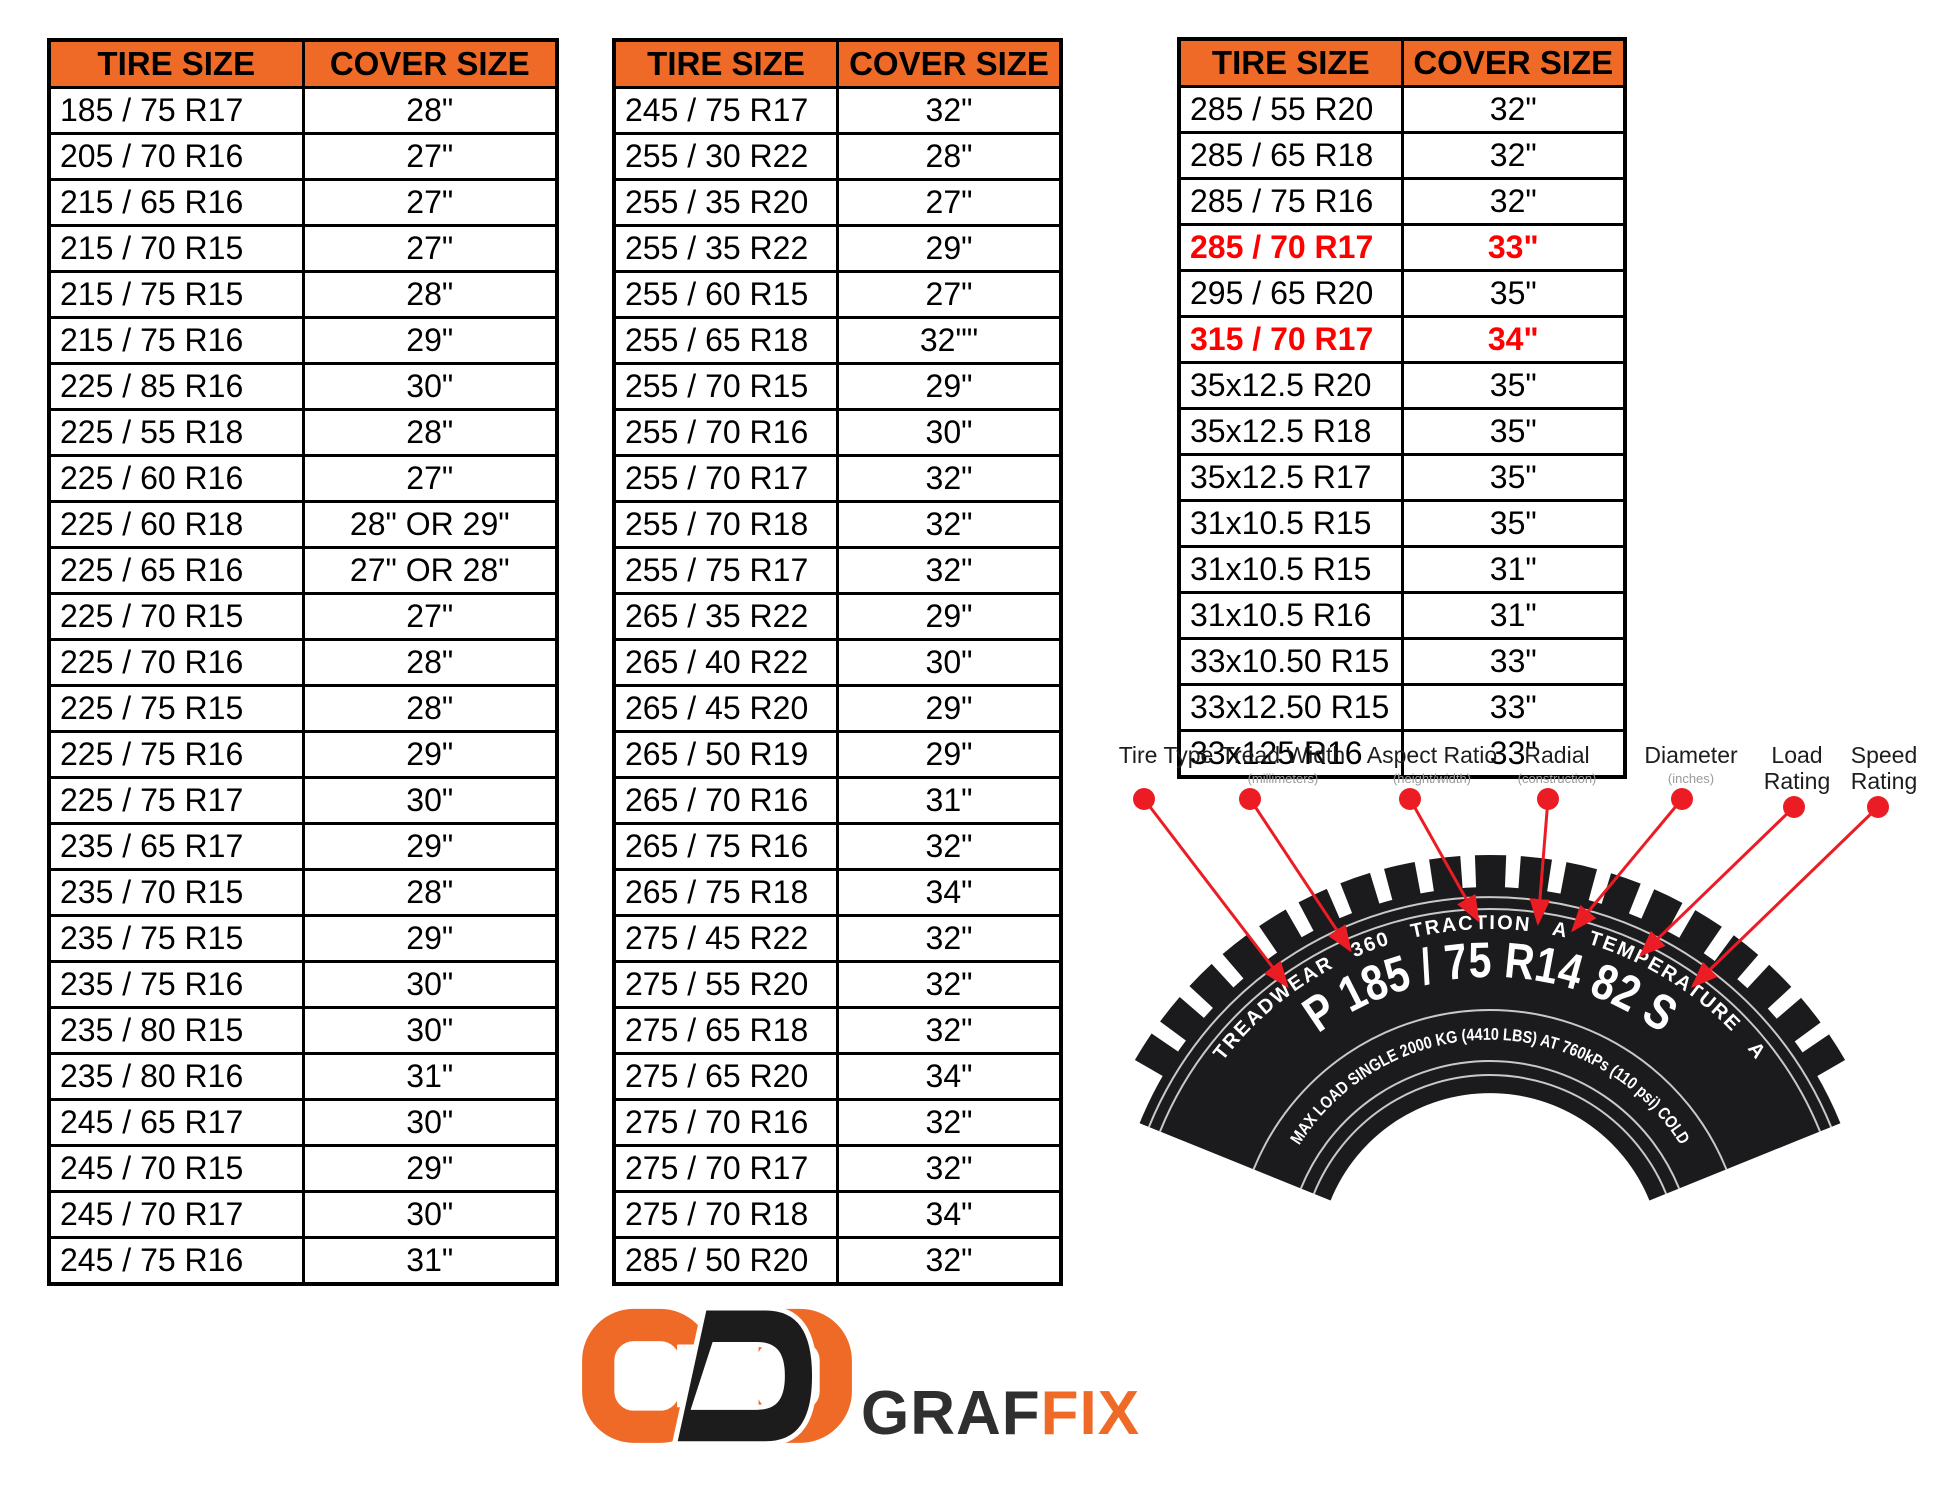  What do you see at coordinates (430, 1076) in the screenshot?
I see `cover-size-cell: 31"` at bounding box center [430, 1076].